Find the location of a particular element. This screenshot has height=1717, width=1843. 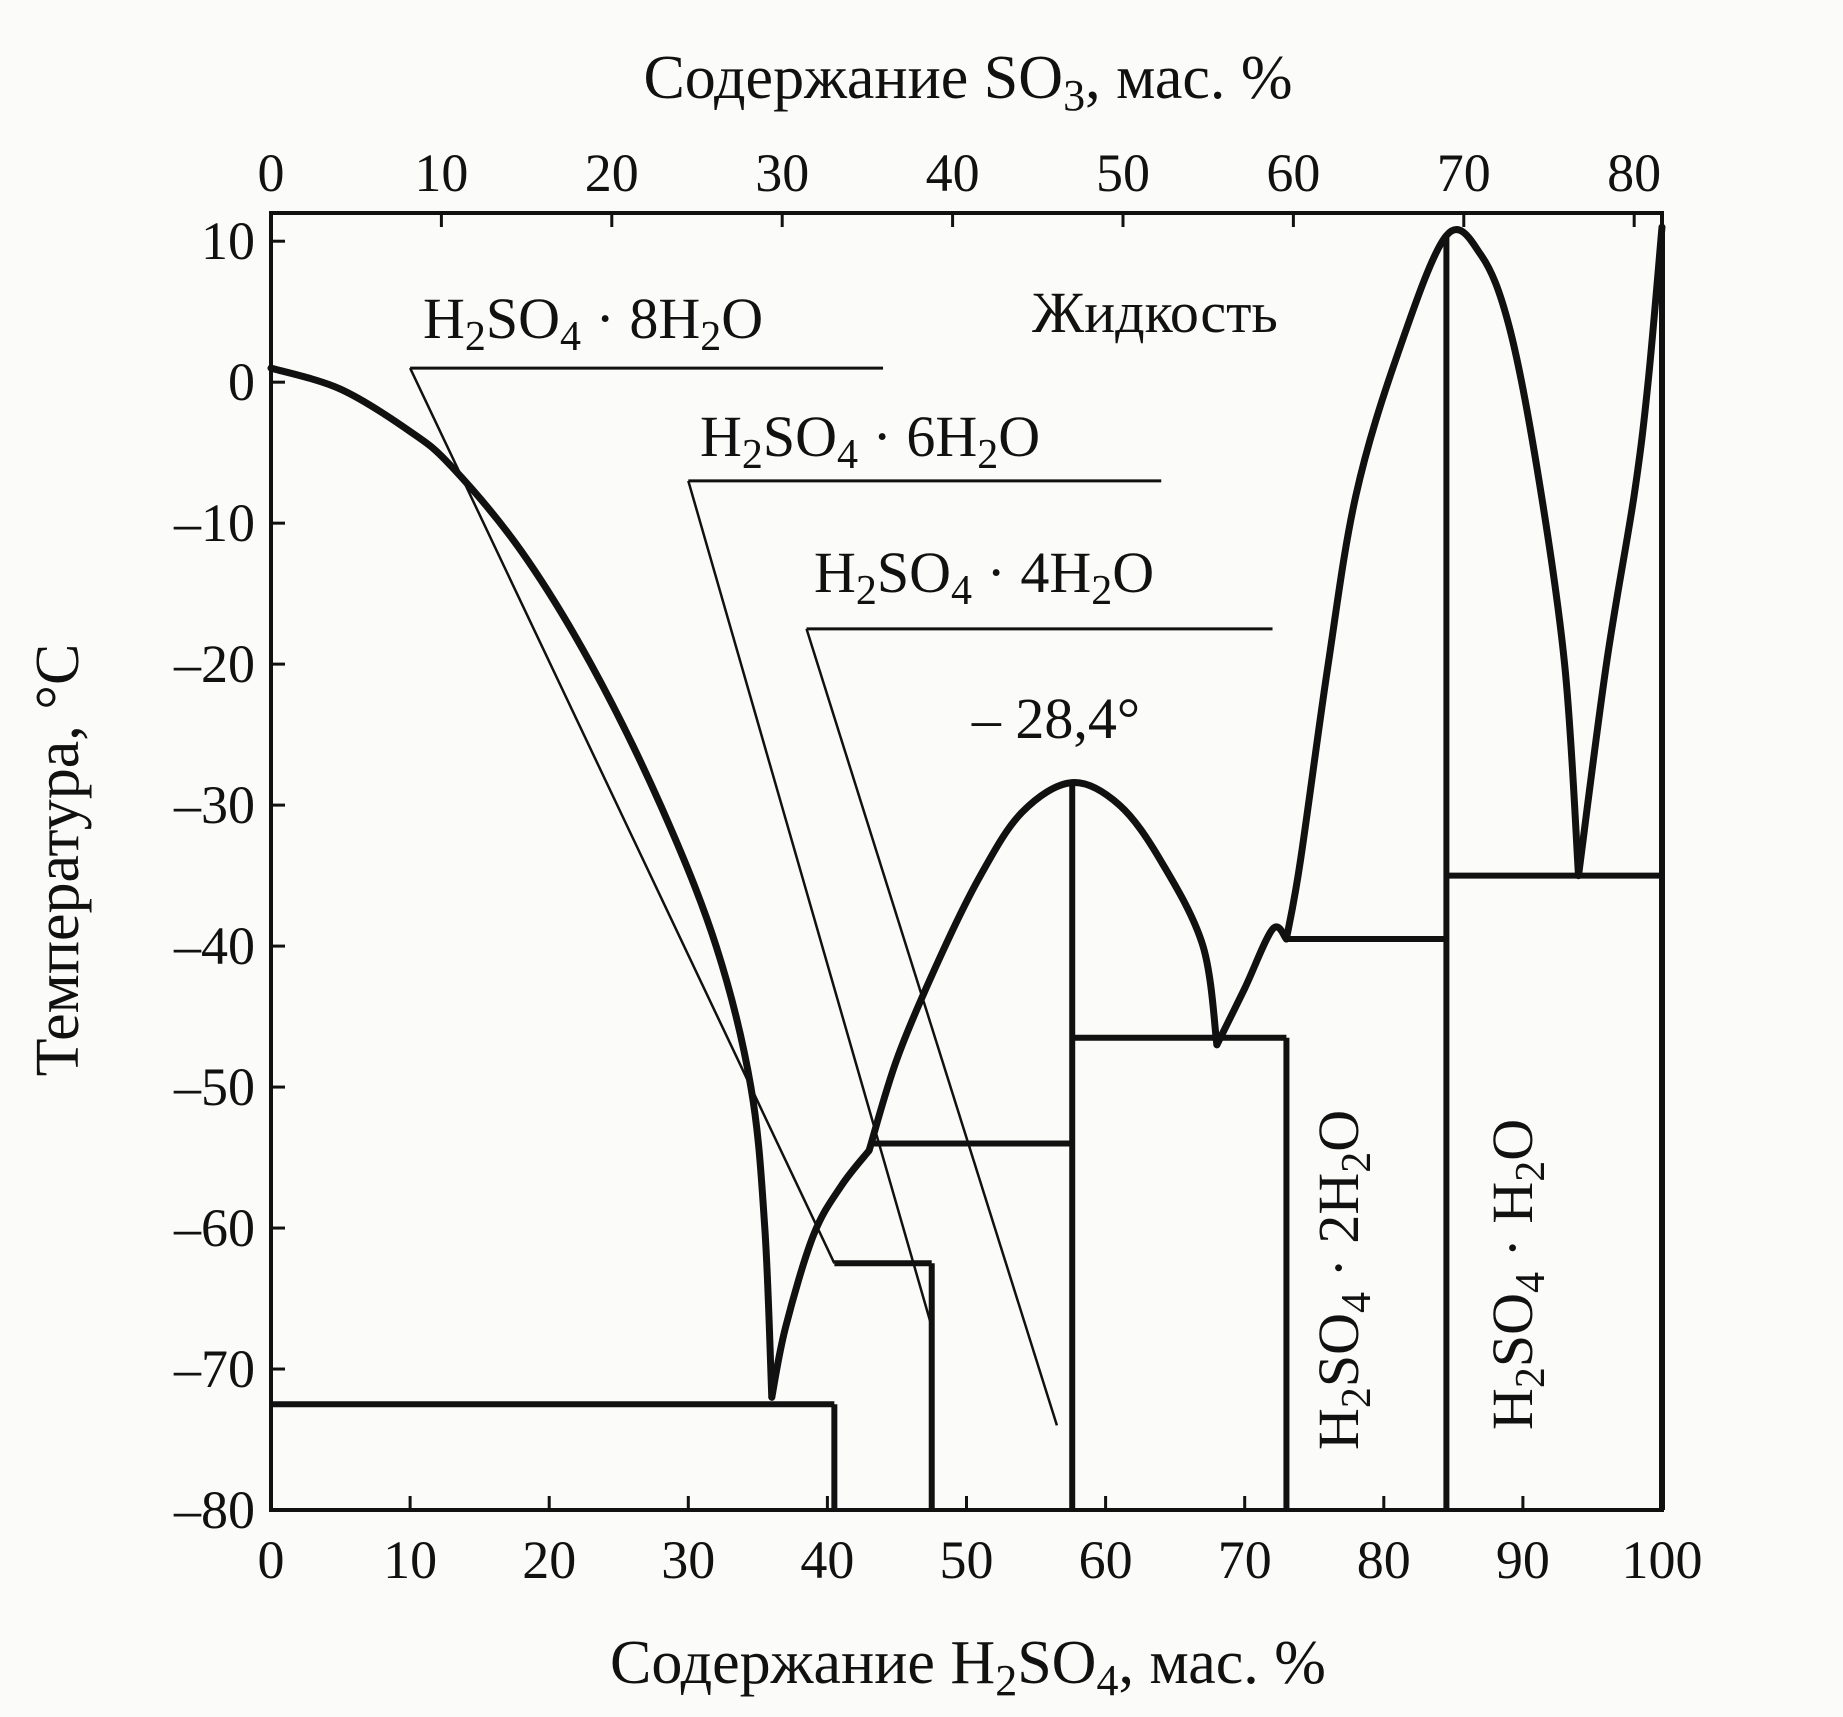

top-tick-label: 10 is located at coordinates (441, 173).